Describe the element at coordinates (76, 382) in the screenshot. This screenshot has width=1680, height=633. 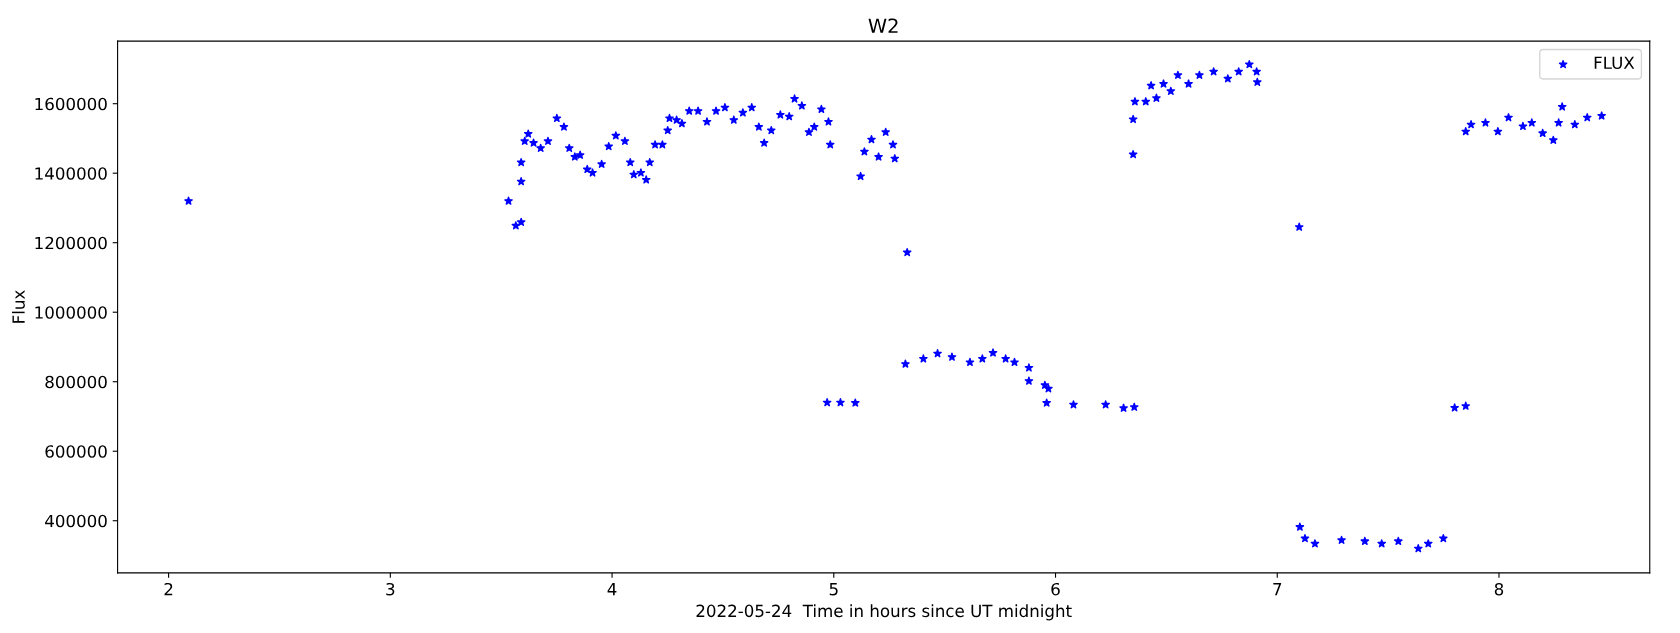
I see `y-tick-label: 800000` at that location.